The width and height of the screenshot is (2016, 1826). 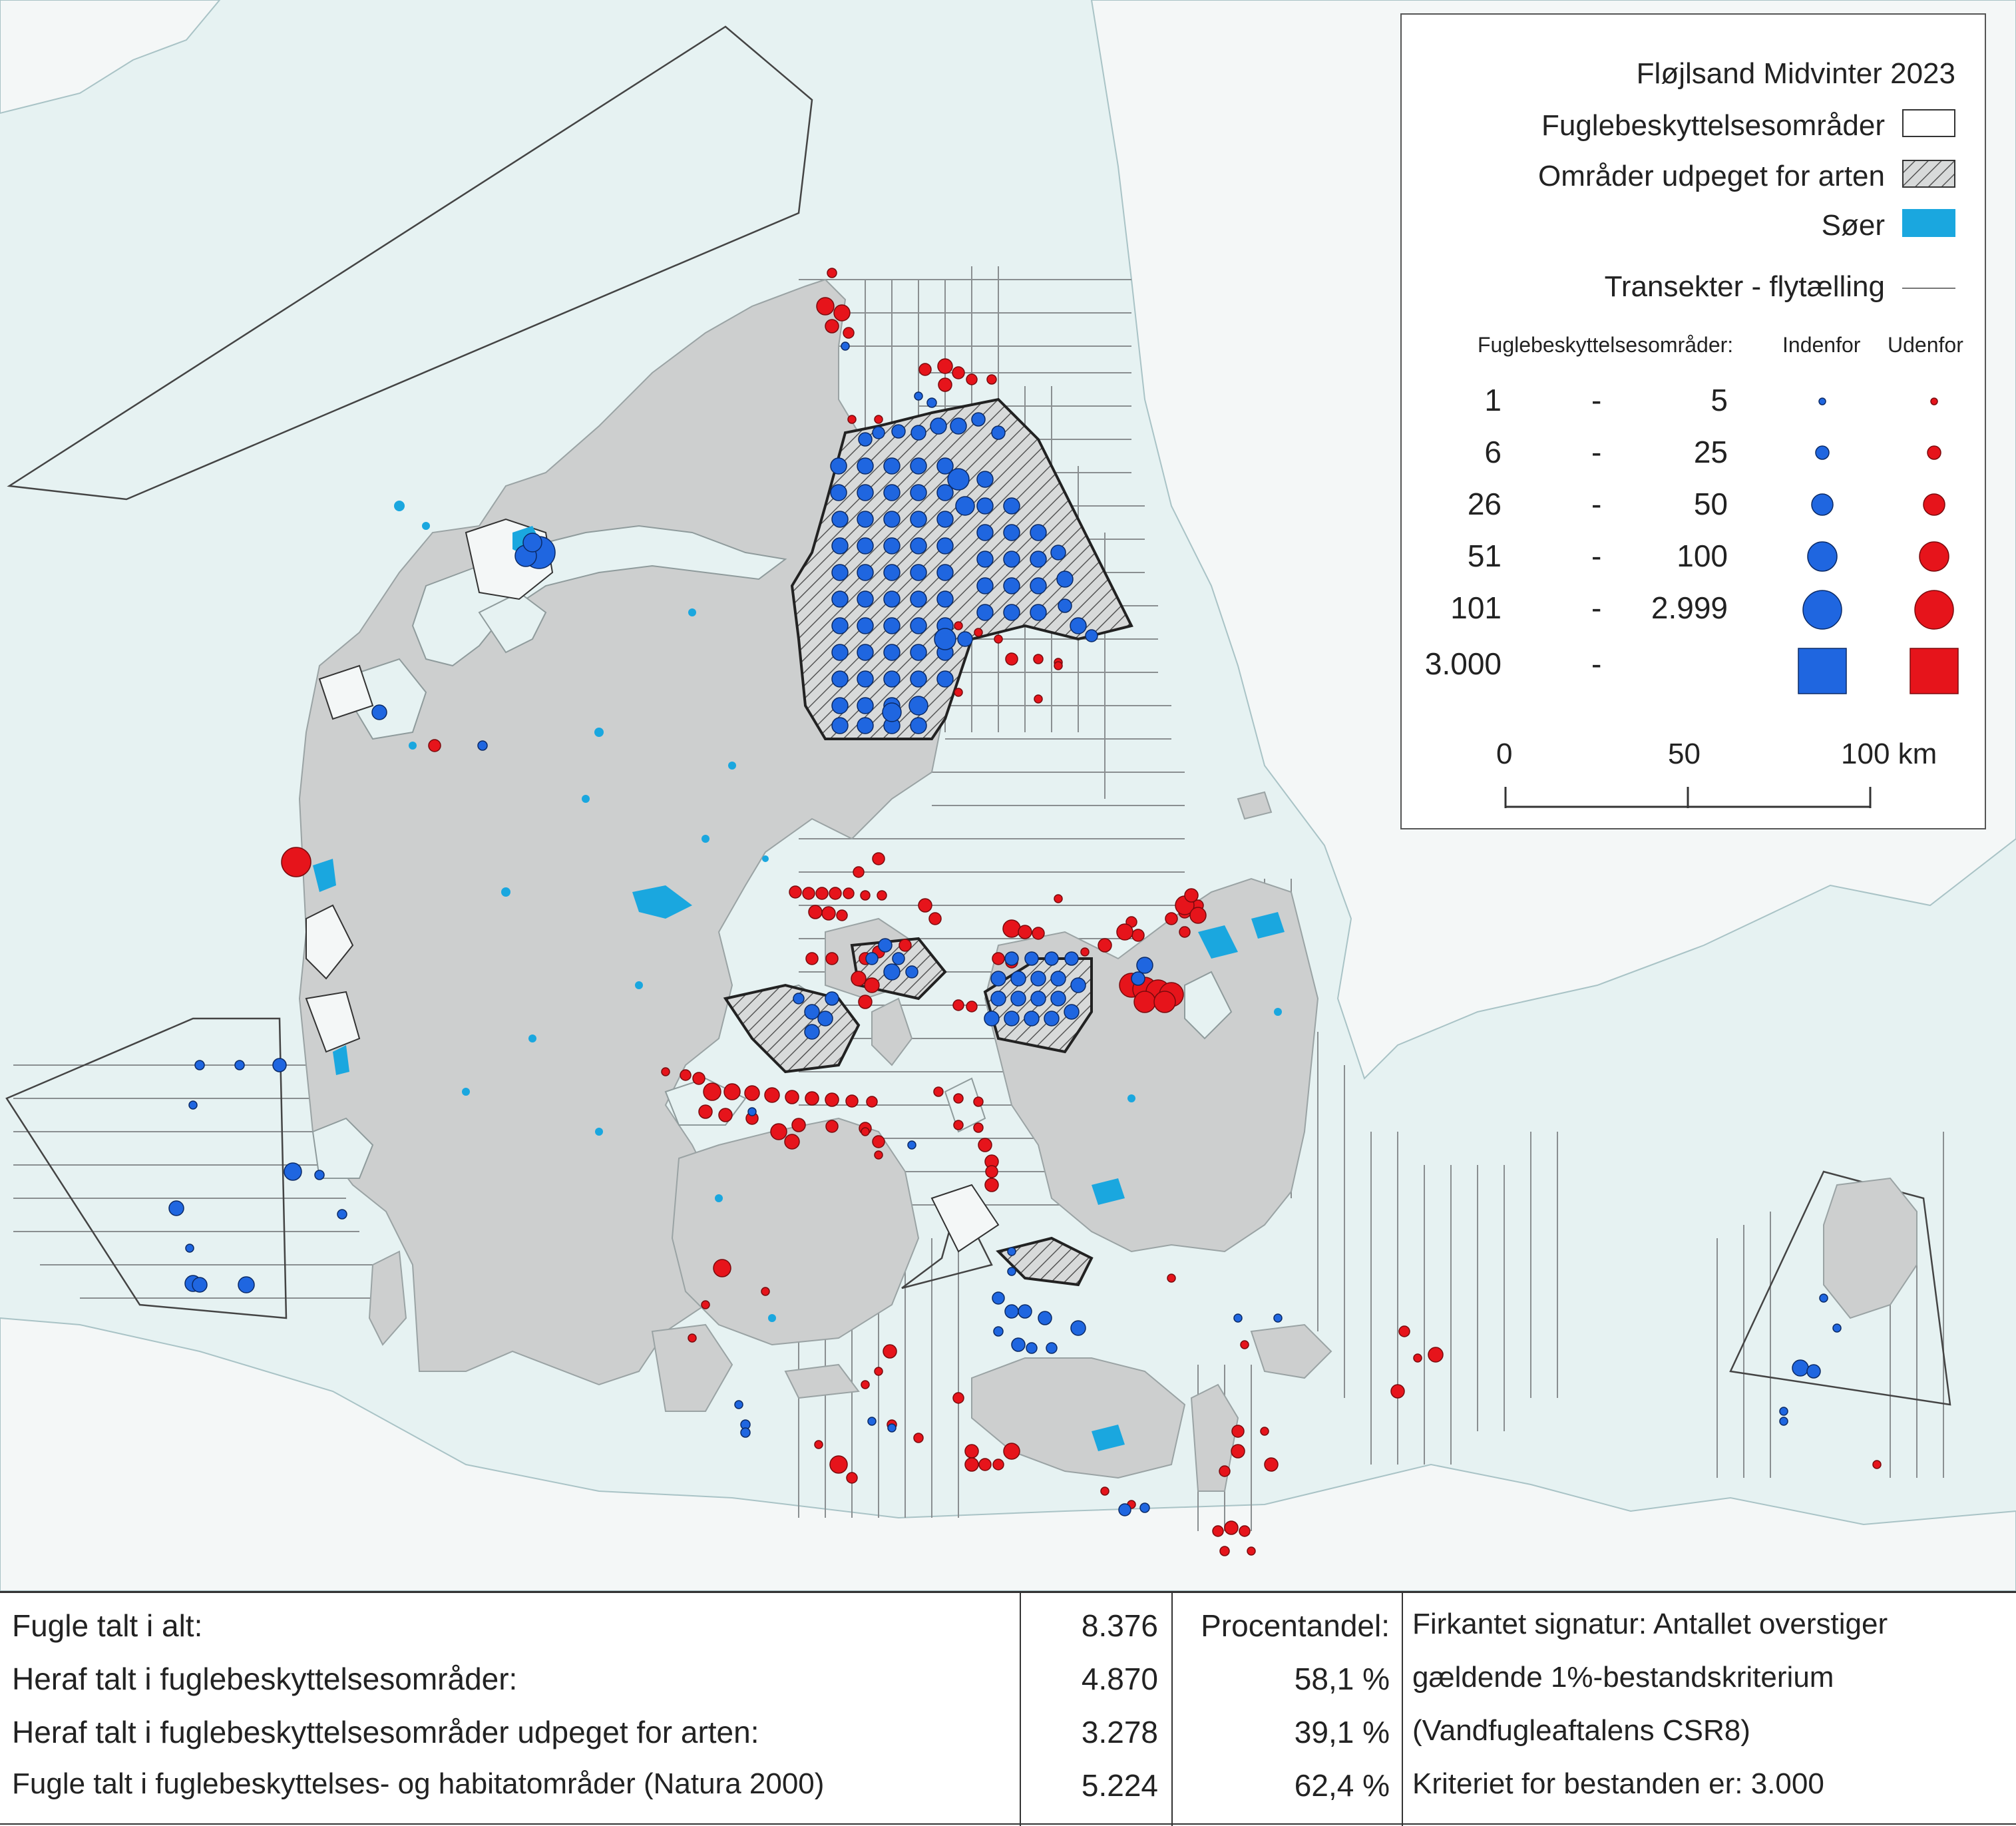 I want to click on table-bottom-border, so click(x=1008, y=1824).